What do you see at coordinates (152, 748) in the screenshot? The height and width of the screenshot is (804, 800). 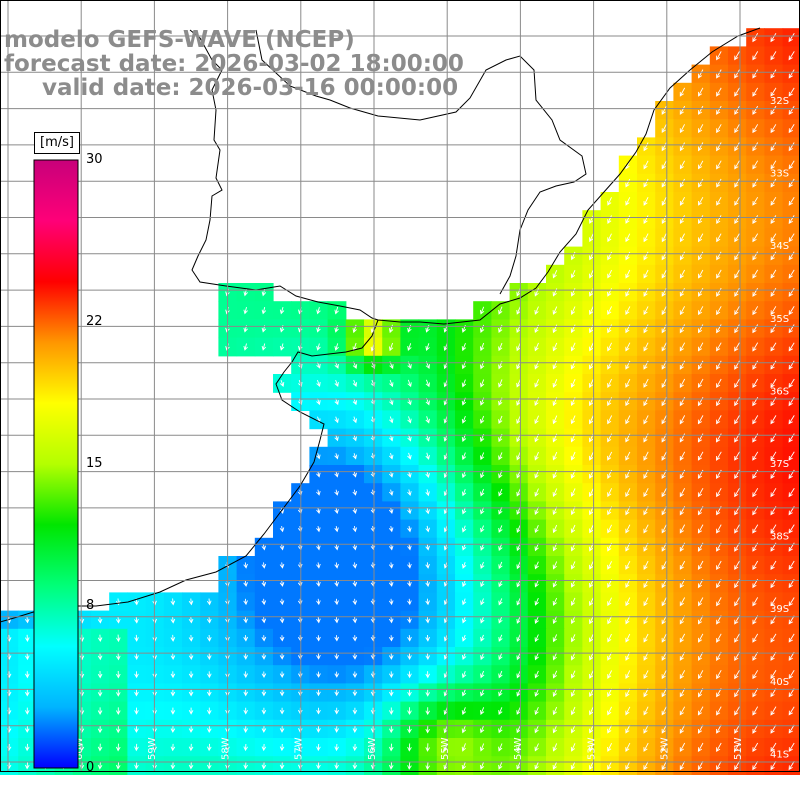 I see `longitude-label: 59W` at bounding box center [152, 748].